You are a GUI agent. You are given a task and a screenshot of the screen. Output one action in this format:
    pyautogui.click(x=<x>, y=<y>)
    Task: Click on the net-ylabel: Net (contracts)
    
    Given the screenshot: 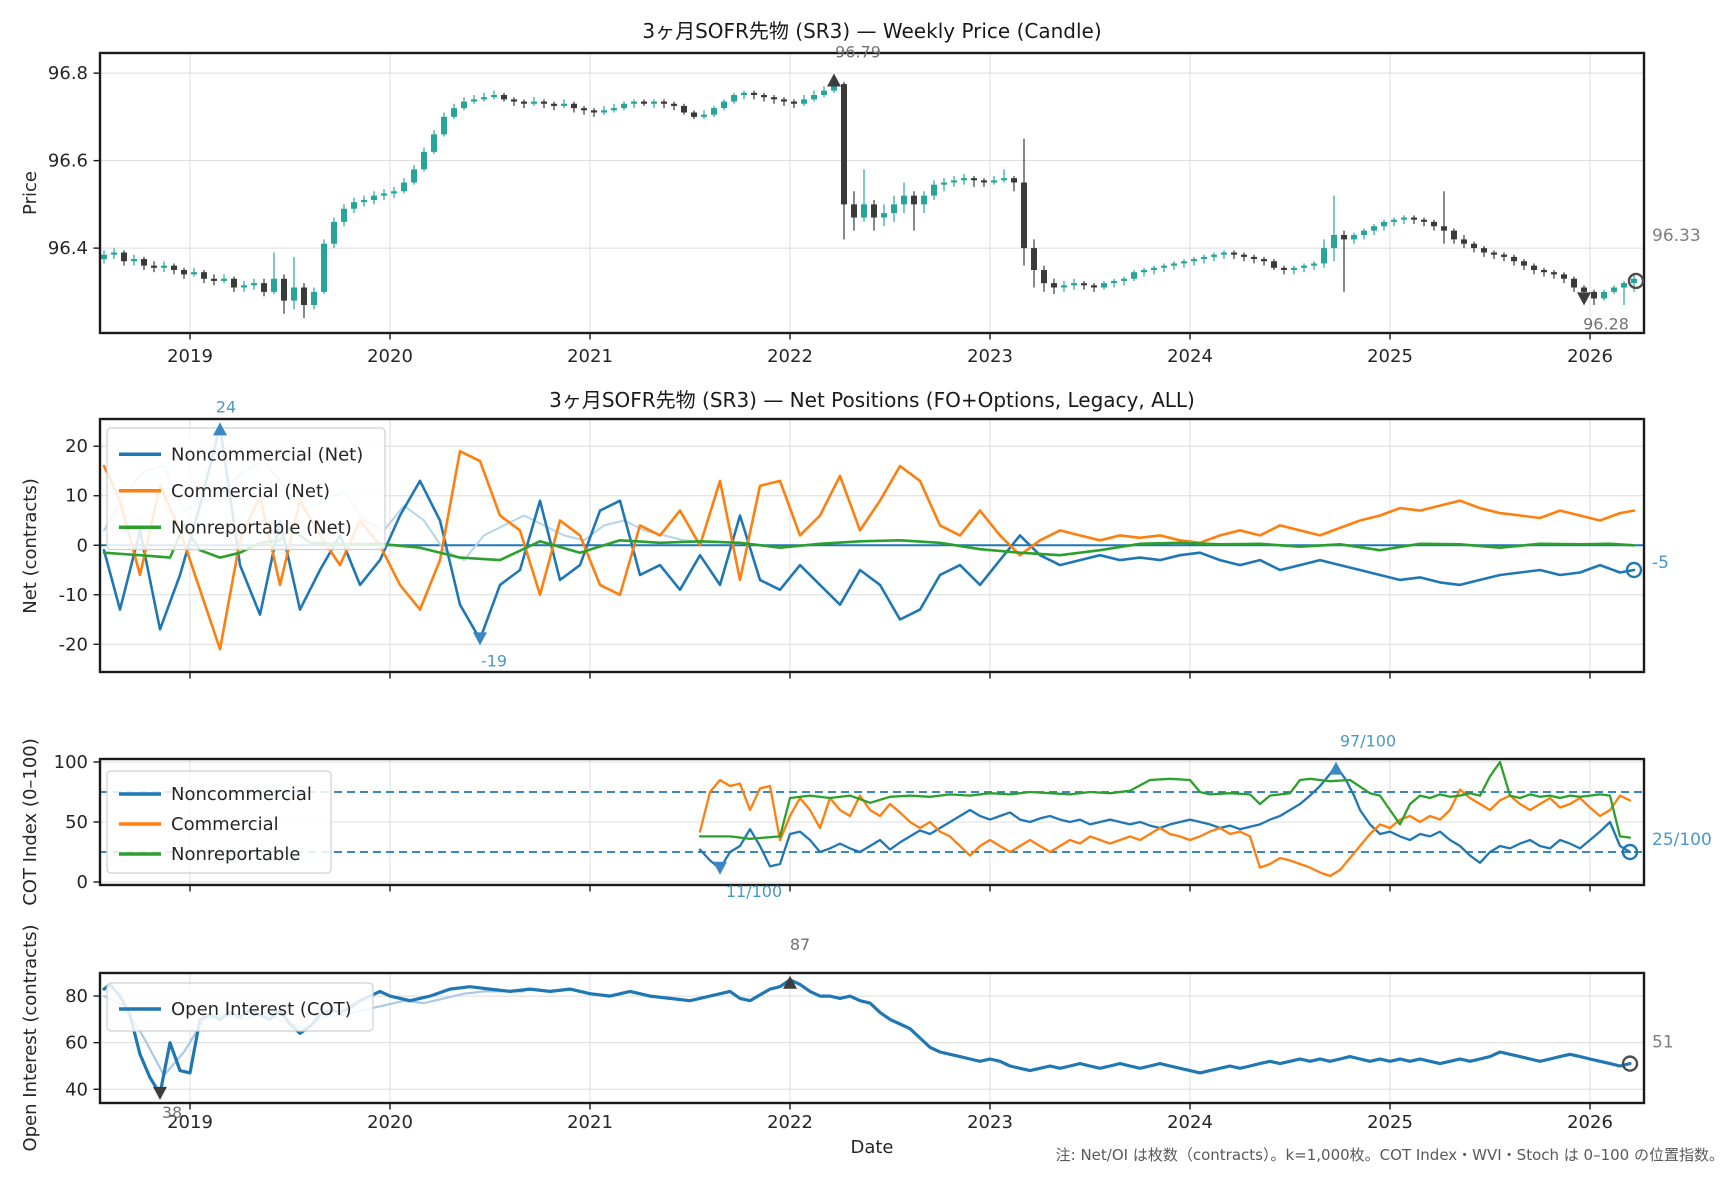 What is the action you would take?
    pyautogui.click(x=30, y=546)
    